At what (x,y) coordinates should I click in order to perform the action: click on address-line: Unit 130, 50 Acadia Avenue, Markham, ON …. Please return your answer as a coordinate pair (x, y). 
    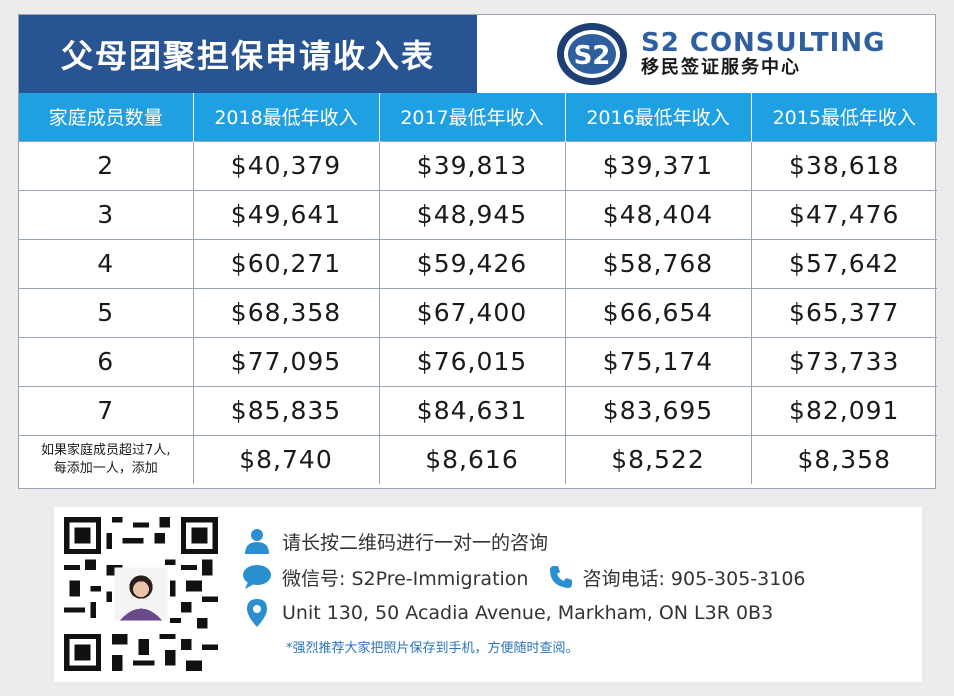
    Looking at the image, I should click on (524, 613).